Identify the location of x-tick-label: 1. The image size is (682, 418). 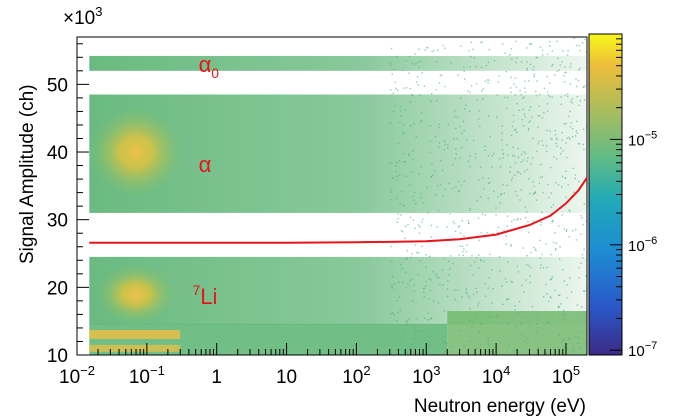
(216, 377).